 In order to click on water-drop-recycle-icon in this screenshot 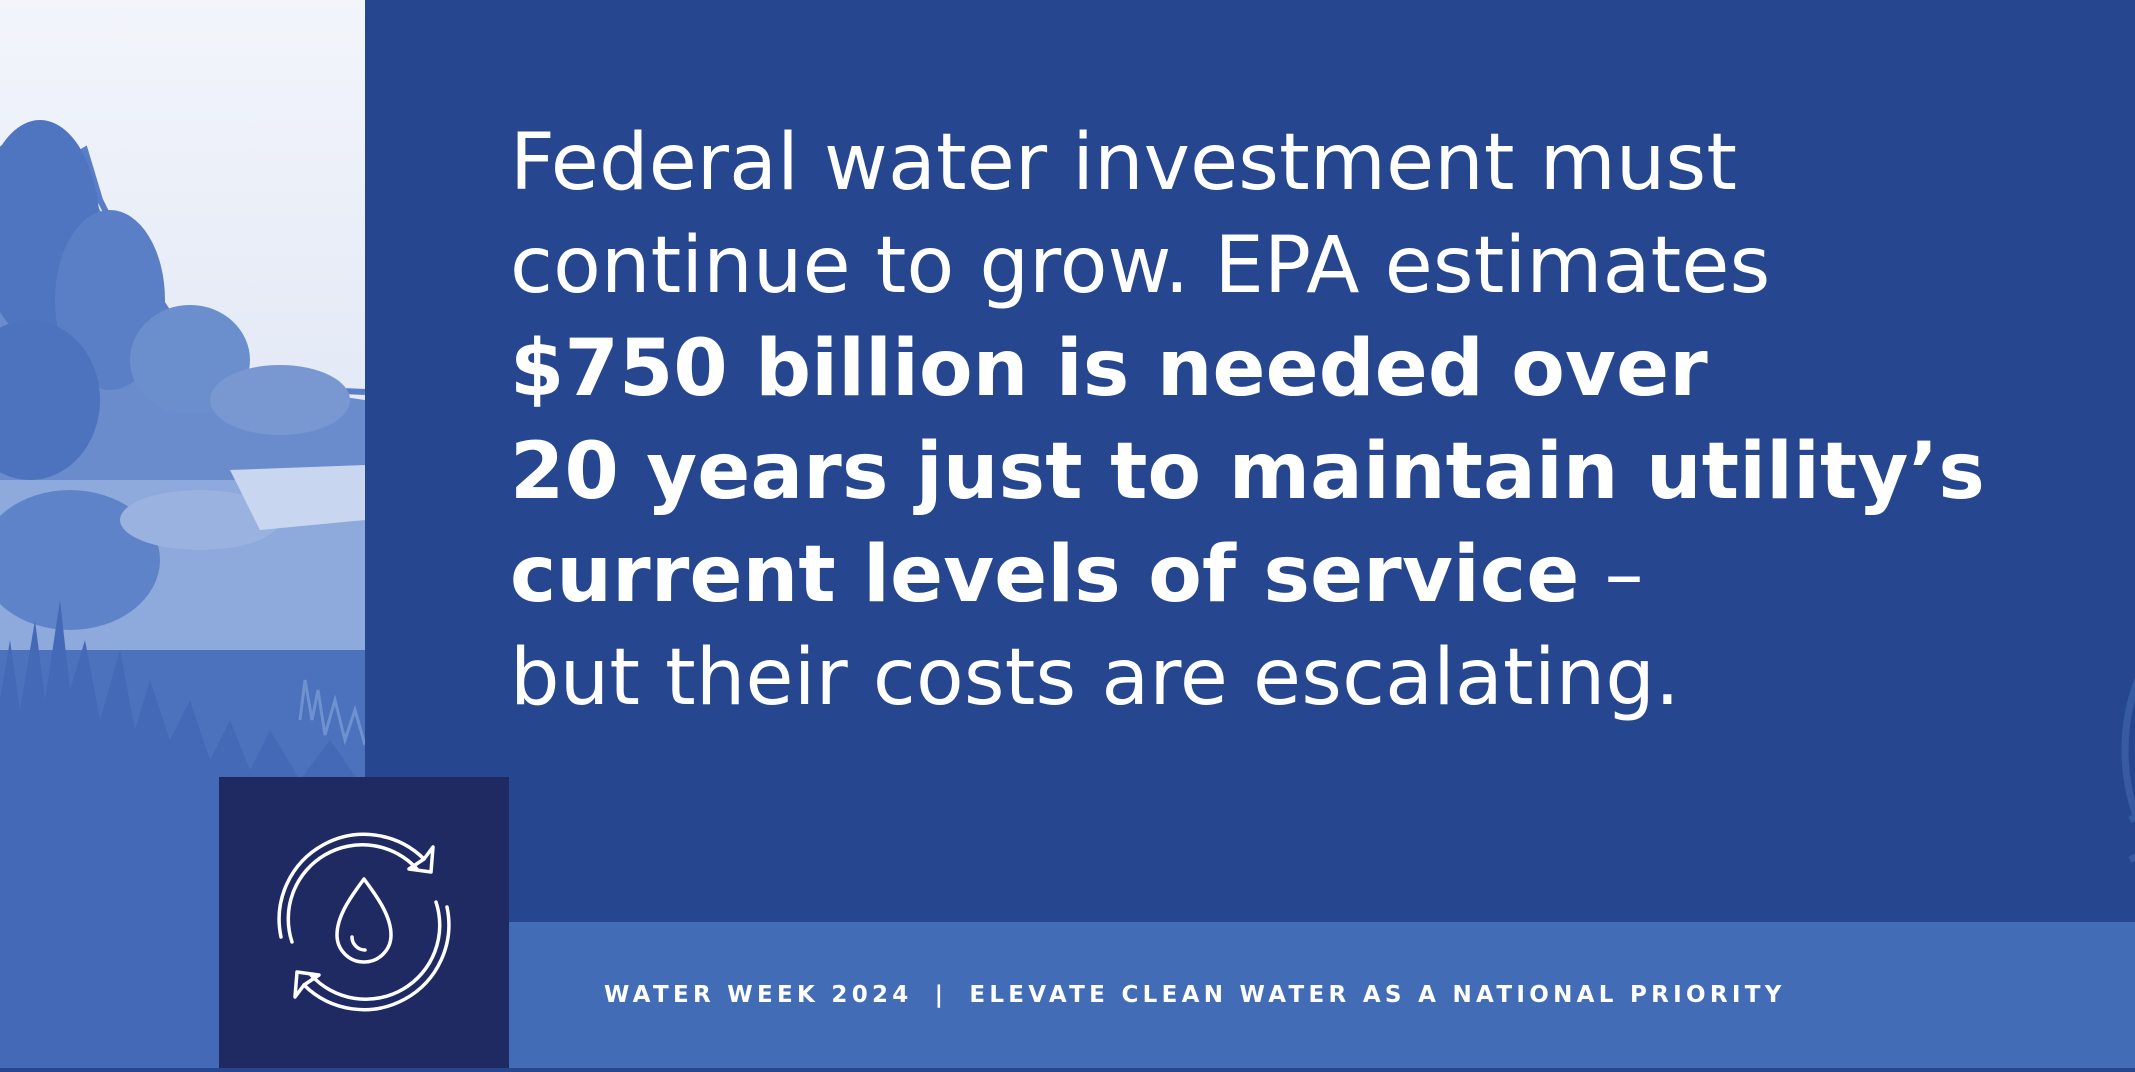, I will do `click(364, 922)`.